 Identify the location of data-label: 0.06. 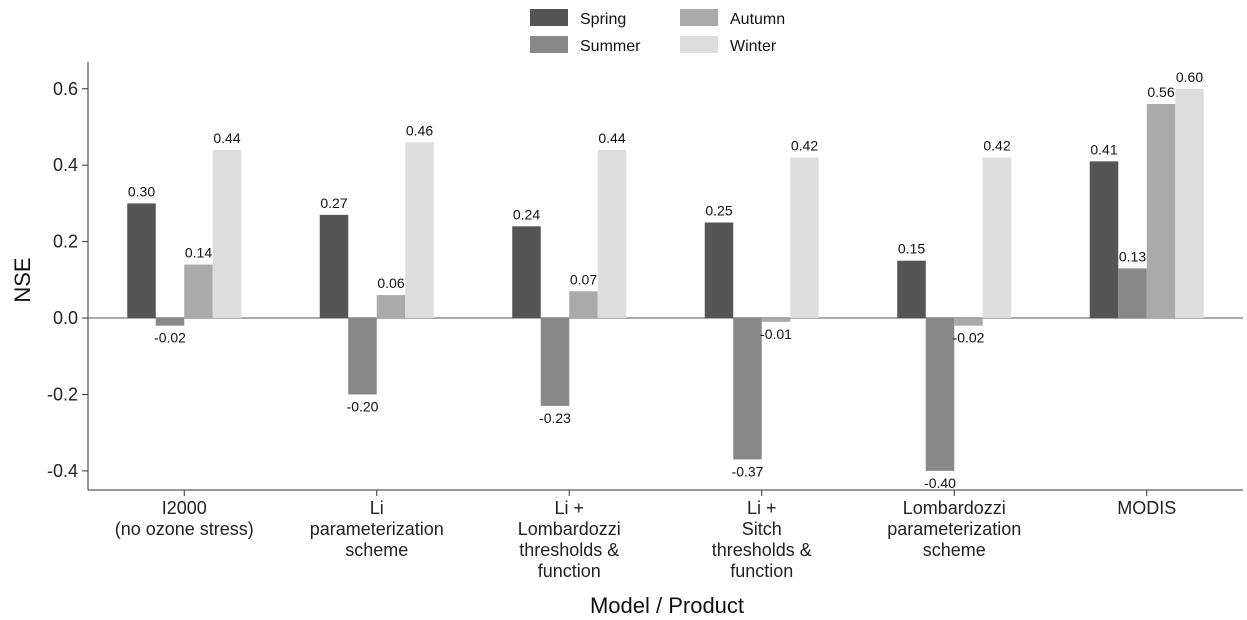
(390, 283).